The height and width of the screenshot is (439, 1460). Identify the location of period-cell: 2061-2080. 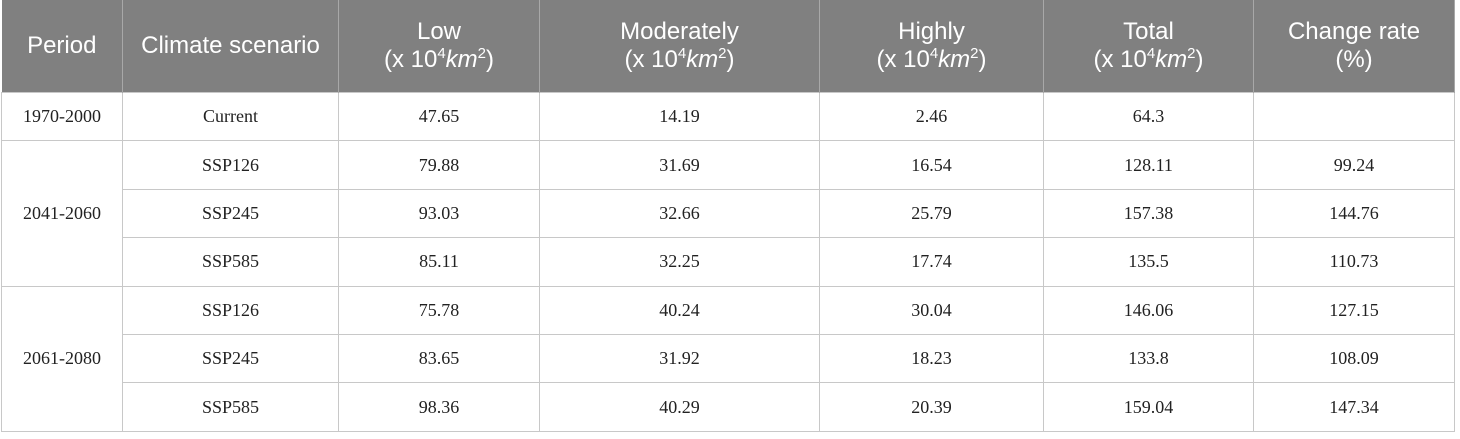
(62, 358).